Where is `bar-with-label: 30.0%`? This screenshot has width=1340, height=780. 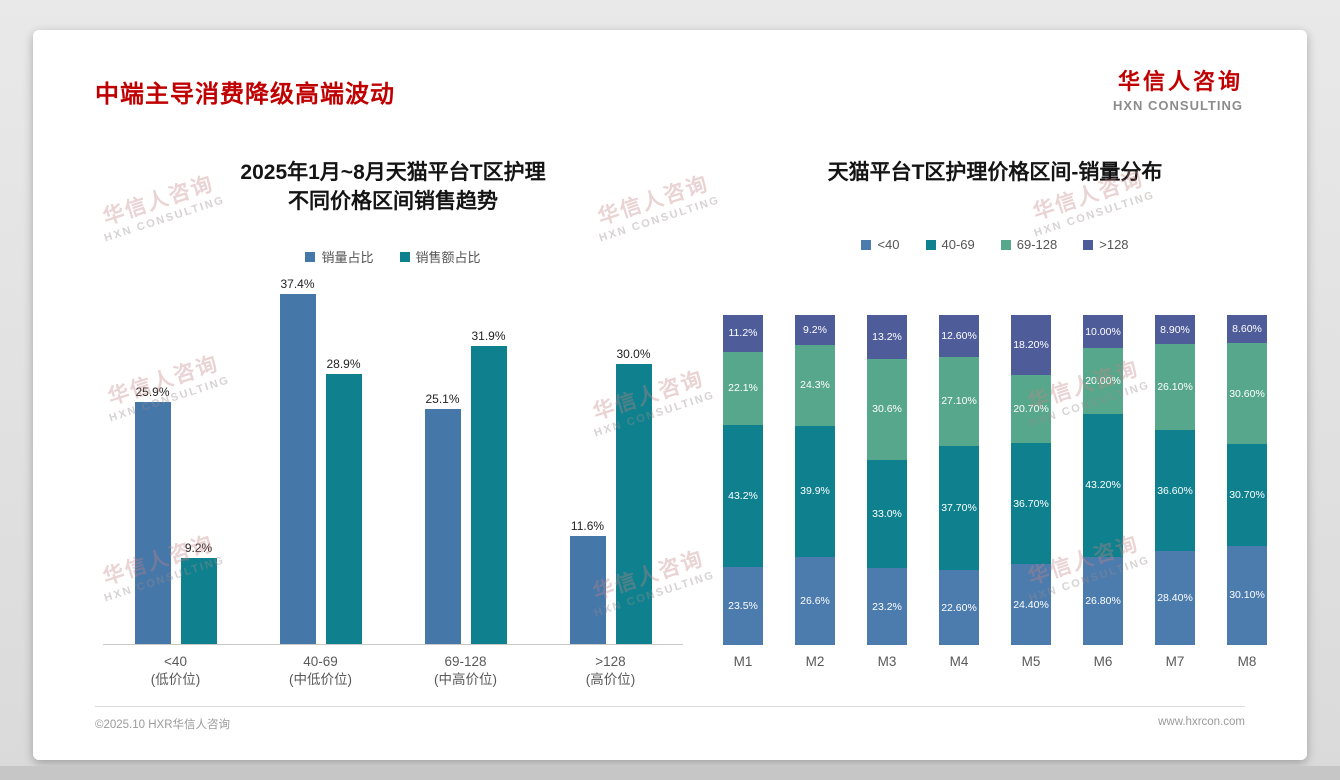 bar-with-label: 30.0% is located at coordinates (633, 457).